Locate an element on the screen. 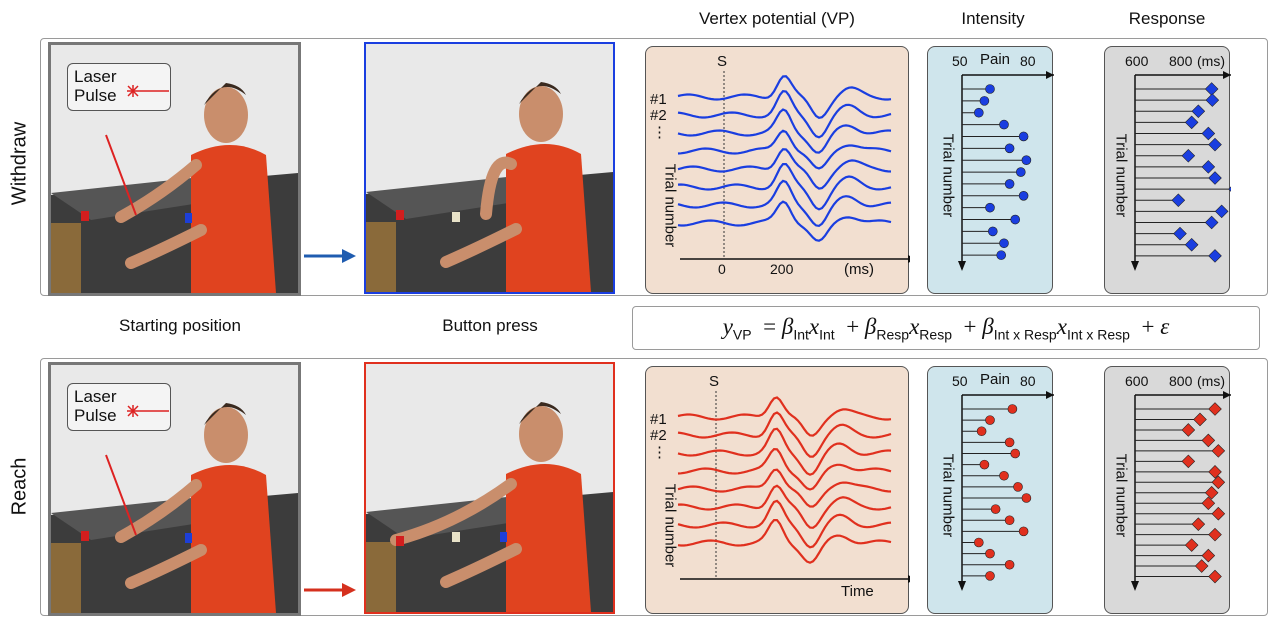 This screenshot has width=1273, height=620. withdraw-intensity-chart is located at coordinates (1007, 171).